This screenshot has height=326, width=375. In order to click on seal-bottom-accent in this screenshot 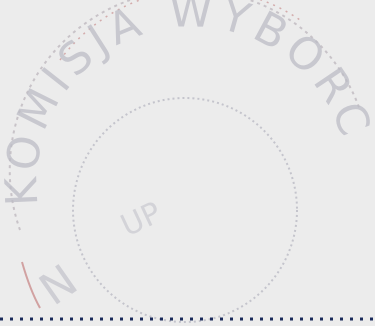, I will do `click(31, 285)`.